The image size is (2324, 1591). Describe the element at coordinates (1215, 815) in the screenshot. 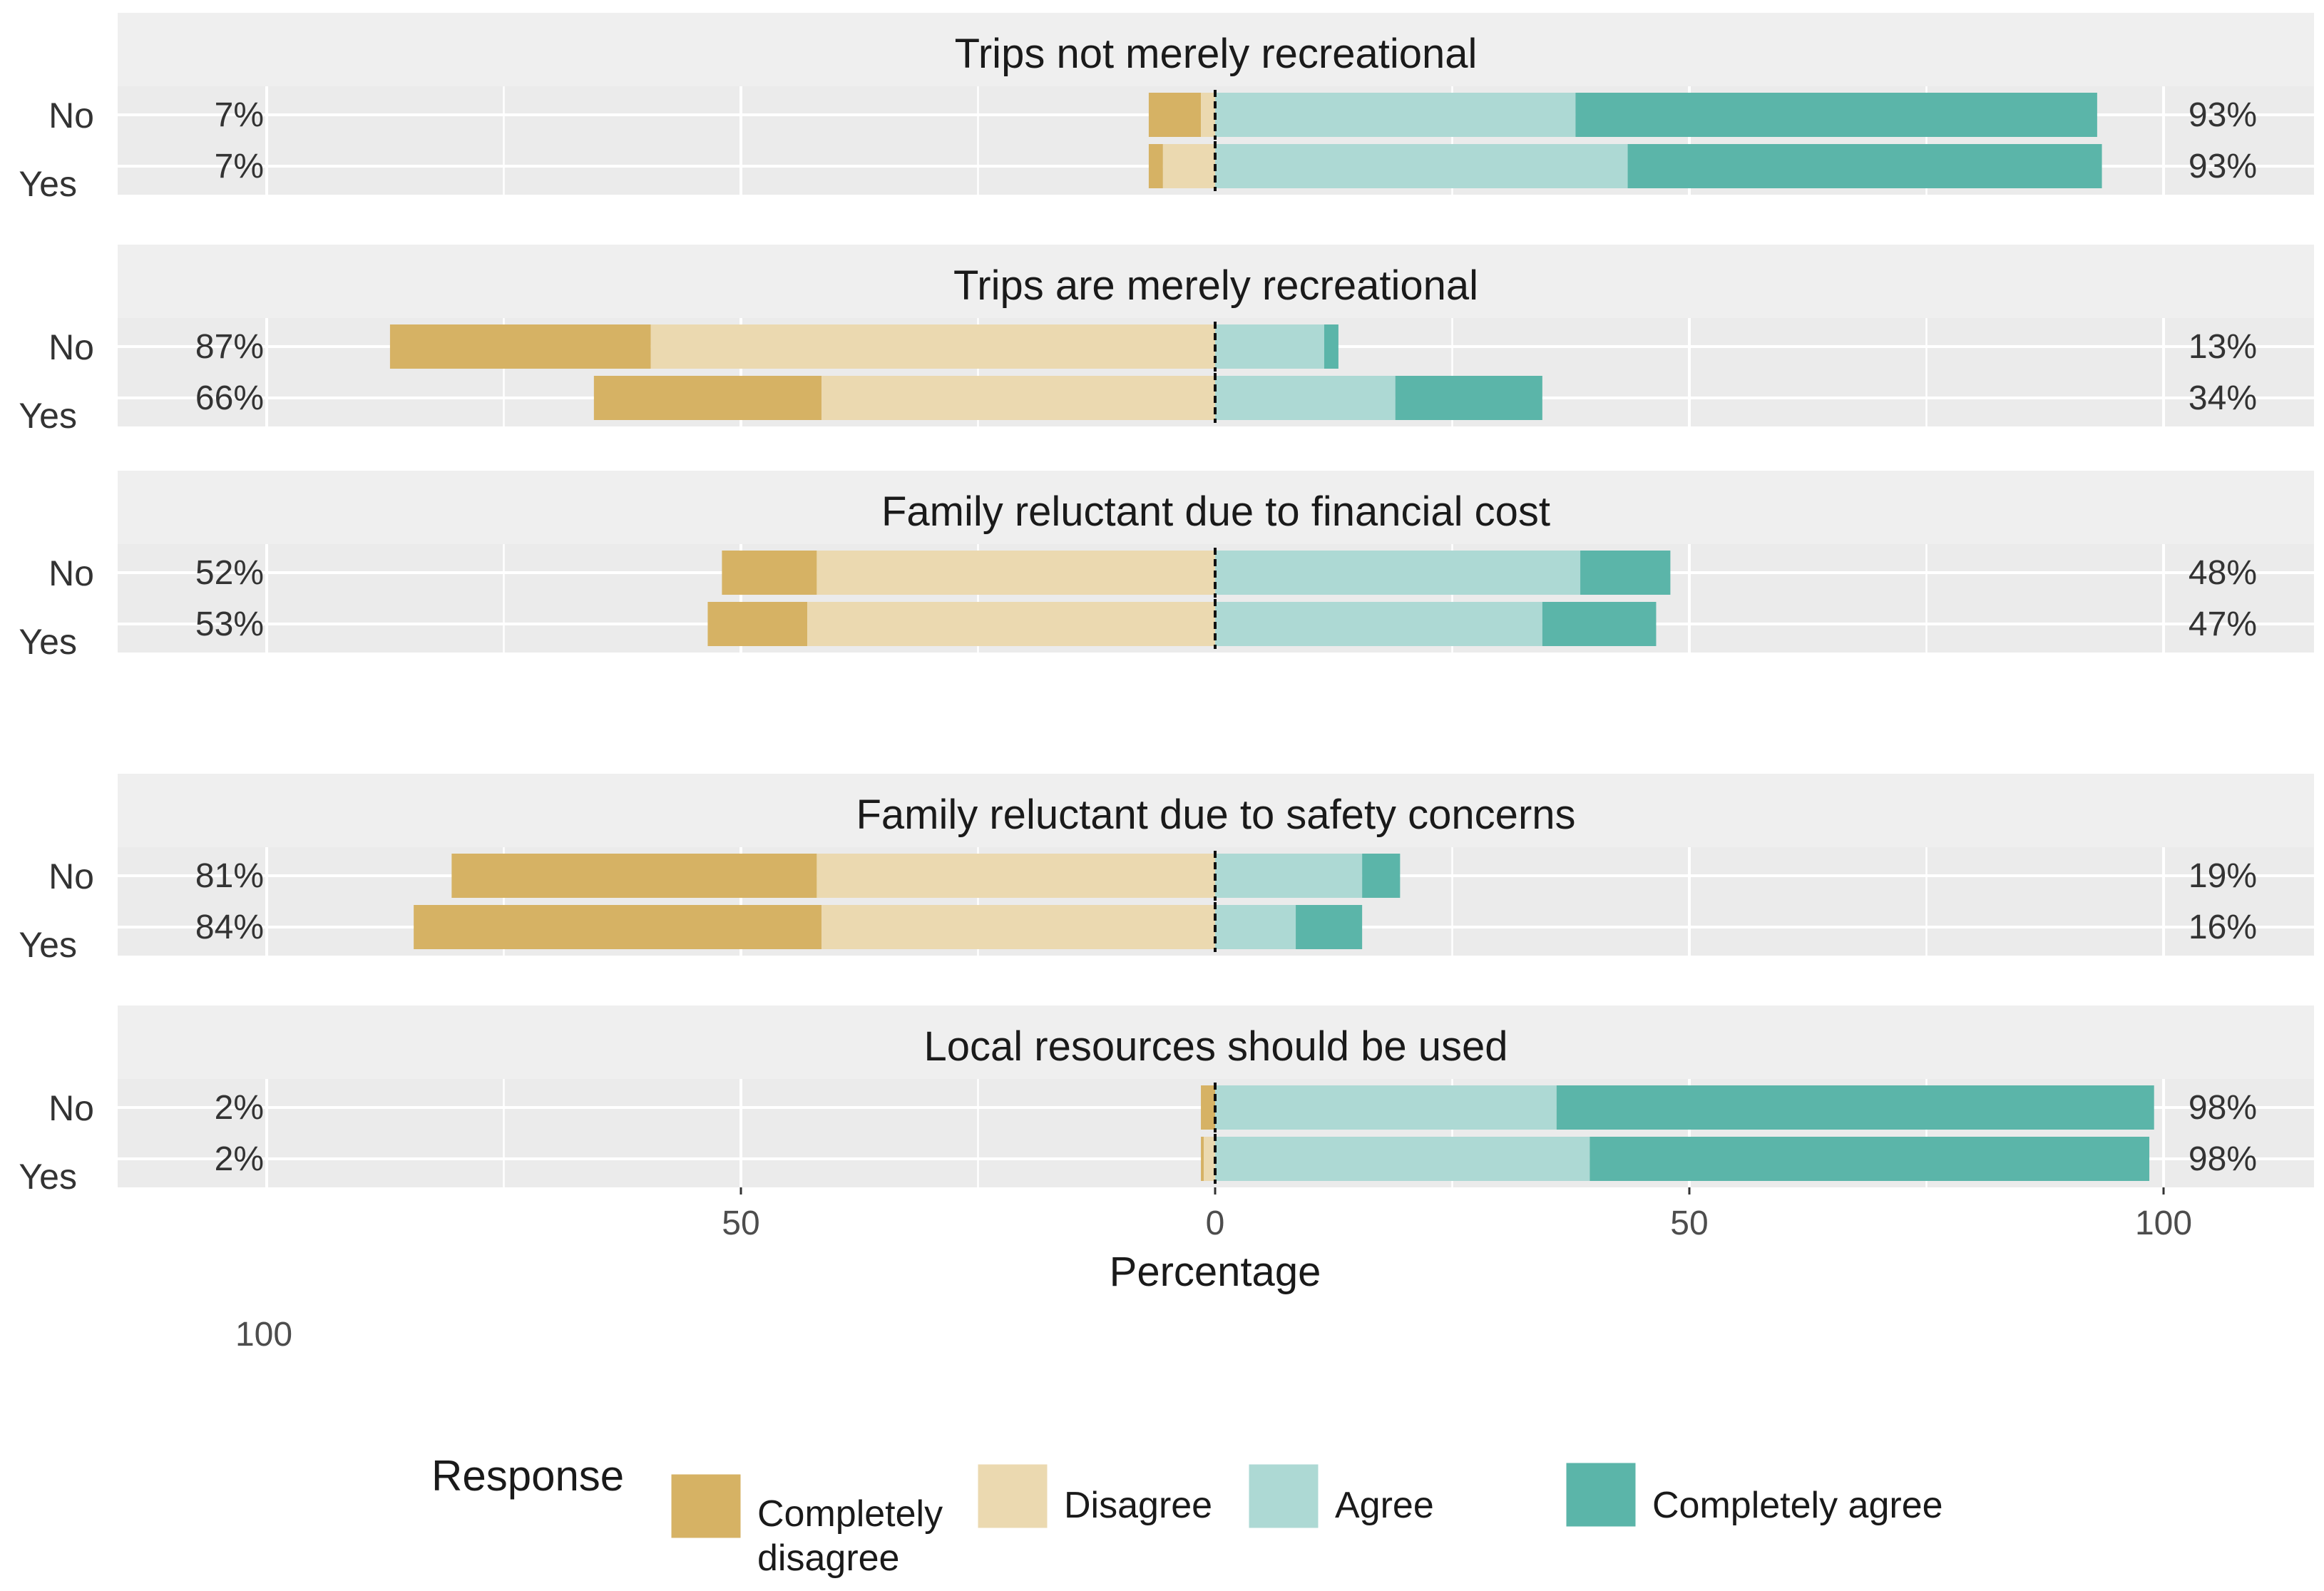

I see `facet-title: Family reluctant due to safety concerns` at that location.